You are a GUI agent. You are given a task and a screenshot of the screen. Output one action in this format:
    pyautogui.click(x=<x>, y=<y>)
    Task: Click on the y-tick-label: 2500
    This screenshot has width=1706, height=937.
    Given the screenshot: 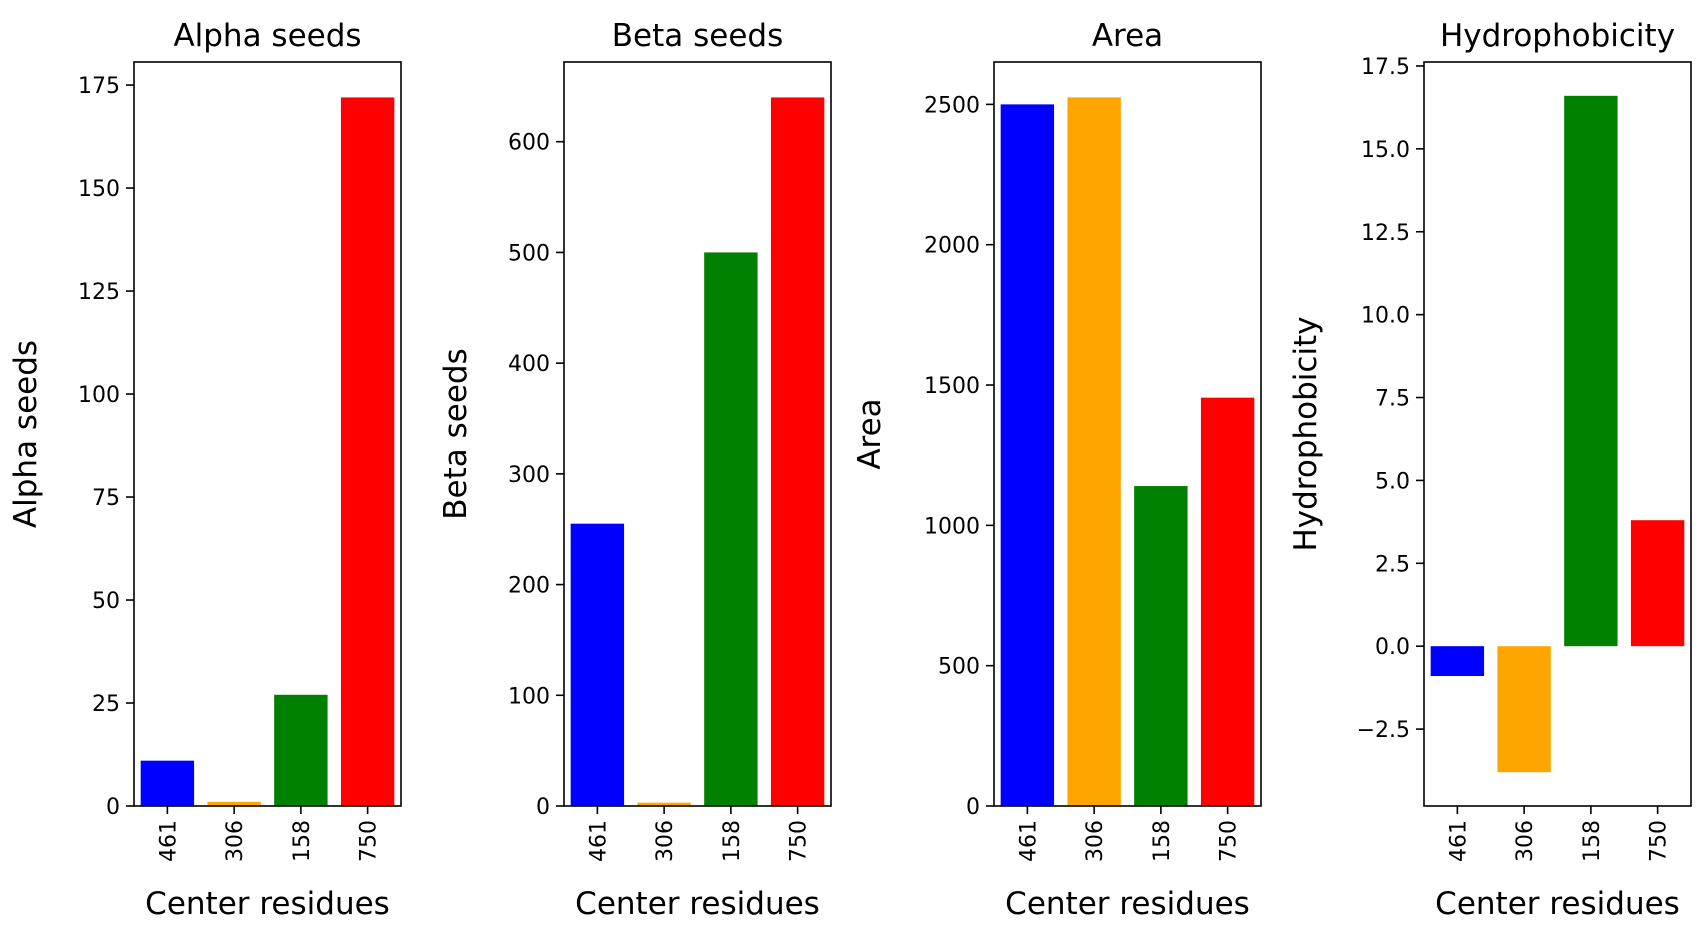 What is the action you would take?
    pyautogui.click(x=952, y=105)
    